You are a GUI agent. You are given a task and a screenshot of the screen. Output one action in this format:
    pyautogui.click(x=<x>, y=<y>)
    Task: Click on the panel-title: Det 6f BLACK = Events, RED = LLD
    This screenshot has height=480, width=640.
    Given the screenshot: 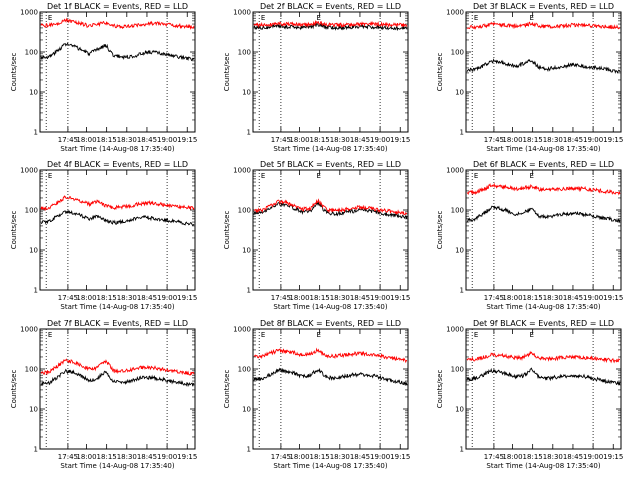 What is the action you would take?
    pyautogui.click(x=543, y=164)
    